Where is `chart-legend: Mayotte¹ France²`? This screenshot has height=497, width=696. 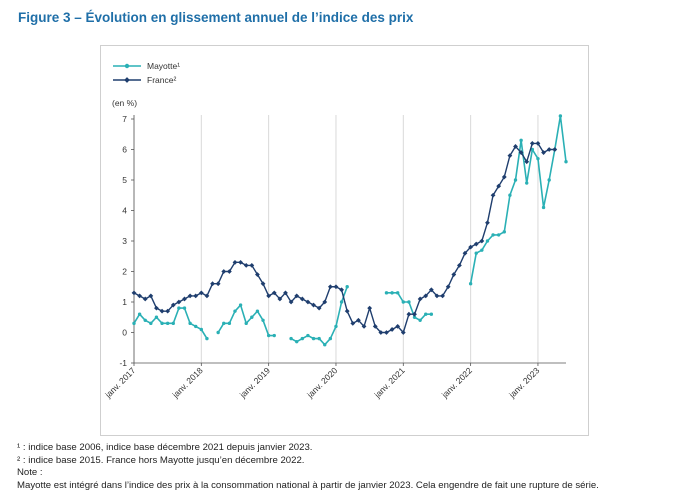 chart-legend: Mayotte¹ France² is located at coordinates (146, 73).